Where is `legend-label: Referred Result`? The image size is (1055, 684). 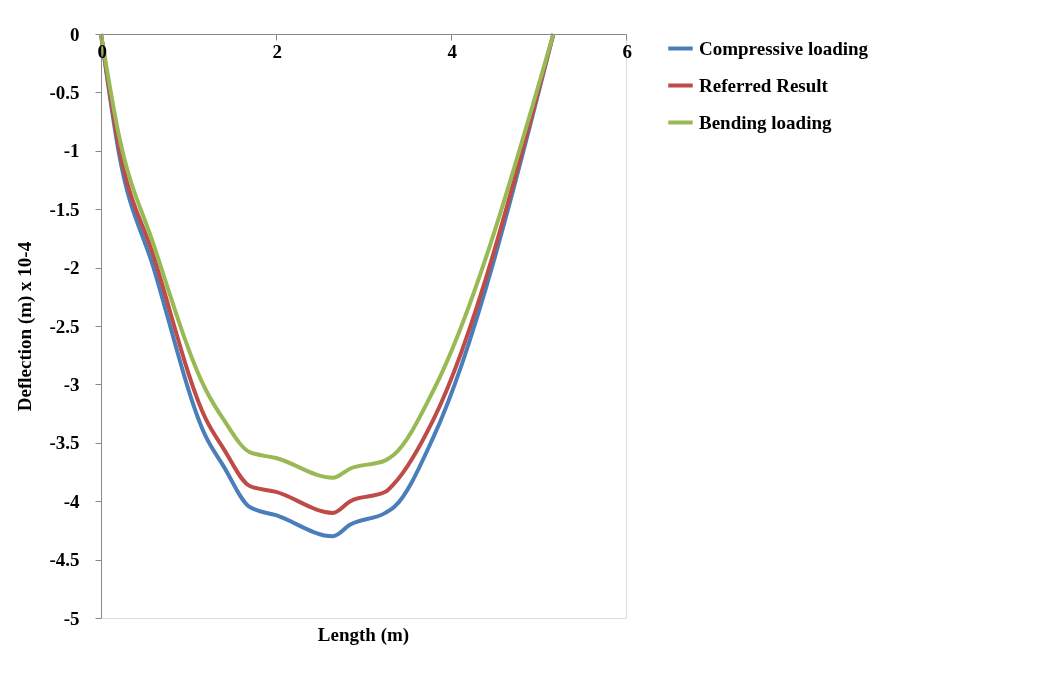
legend-label: Referred Result is located at coordinates (764, 85).